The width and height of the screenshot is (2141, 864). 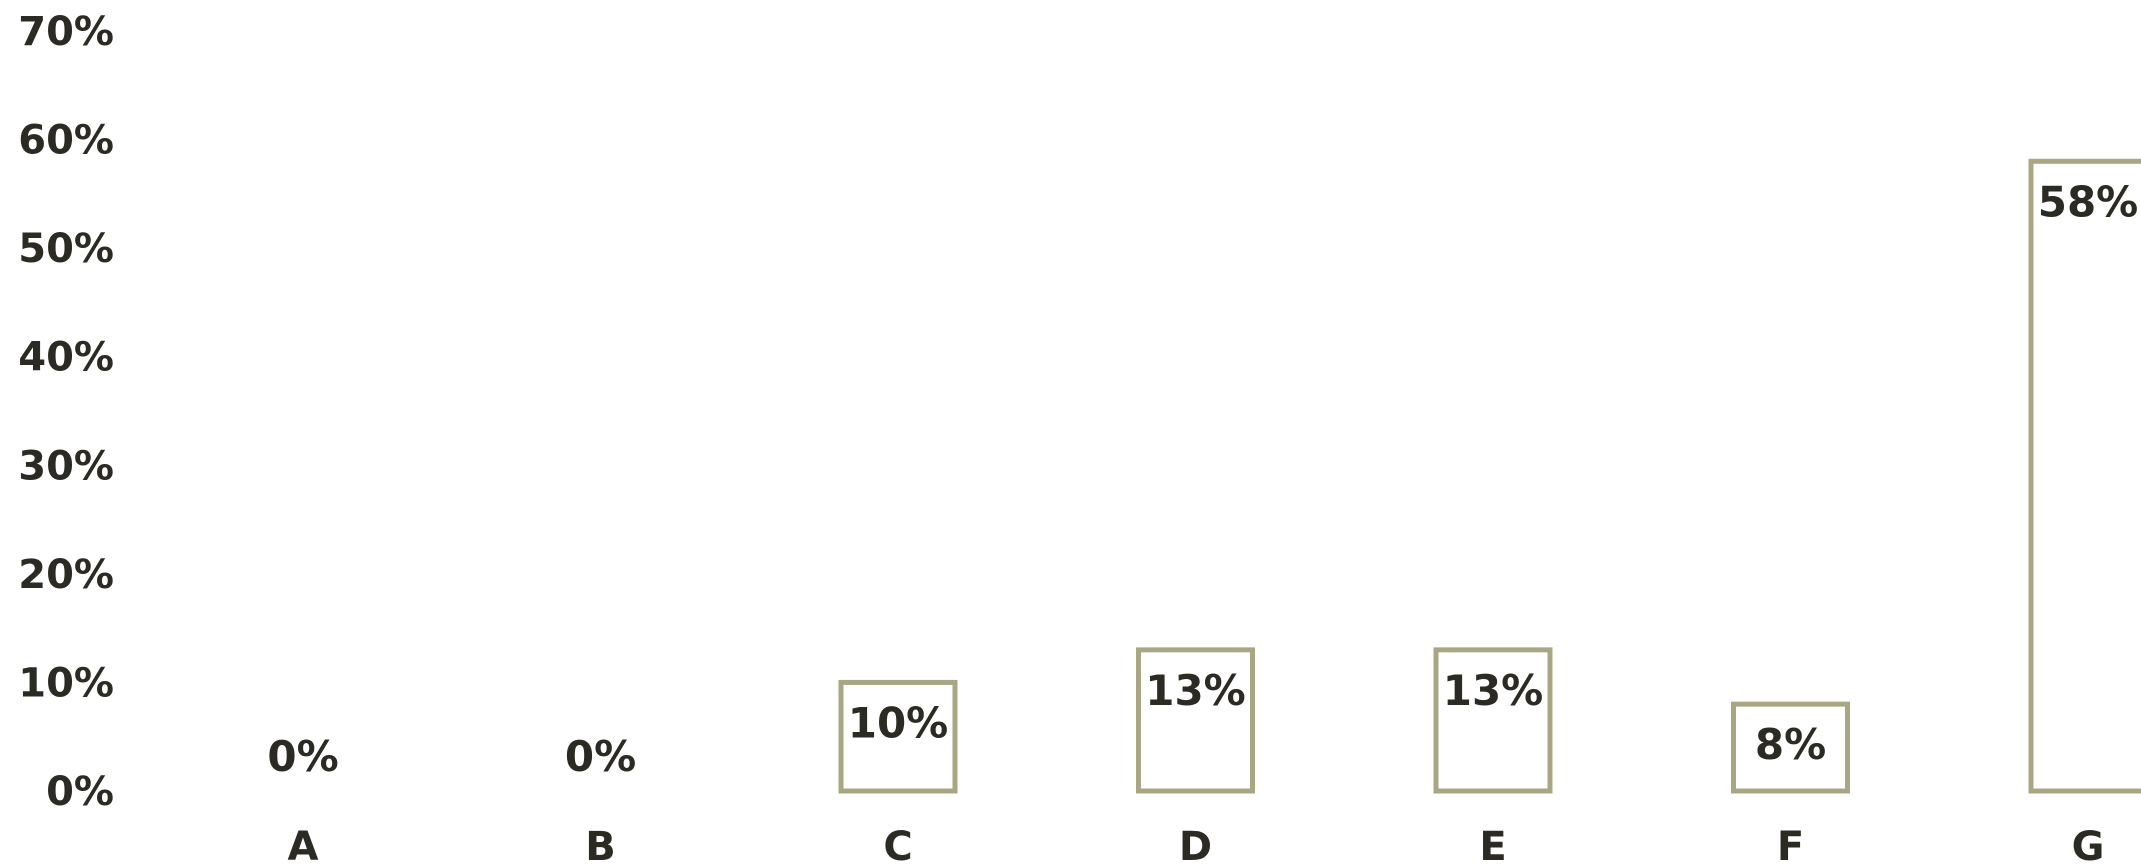 What do you see at coordinates (66, 358) in the screenshot?
I see `y-tick-label: 40%` at bounding box center [66, 358].